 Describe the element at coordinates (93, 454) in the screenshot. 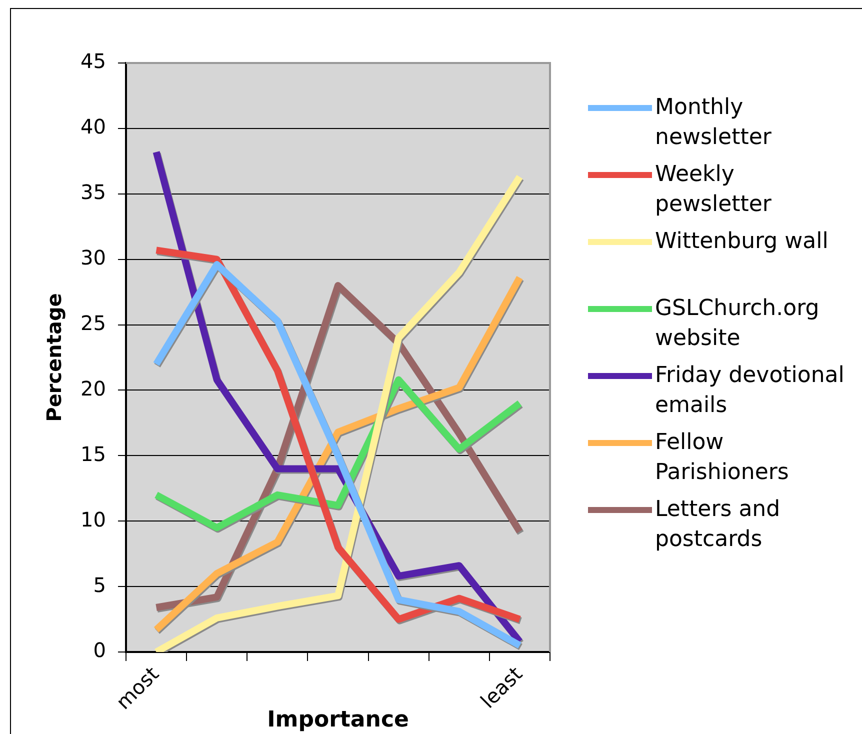

I see `y-tick-label: 15` at that location.